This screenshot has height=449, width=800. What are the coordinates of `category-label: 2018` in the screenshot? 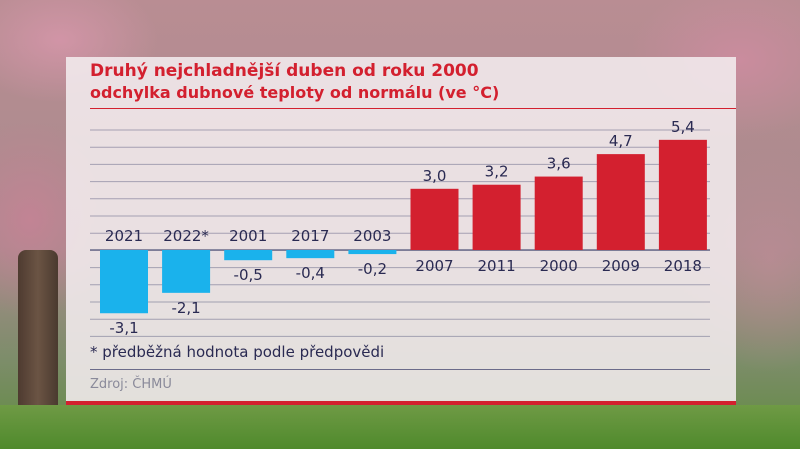 It's located at (683, 266).